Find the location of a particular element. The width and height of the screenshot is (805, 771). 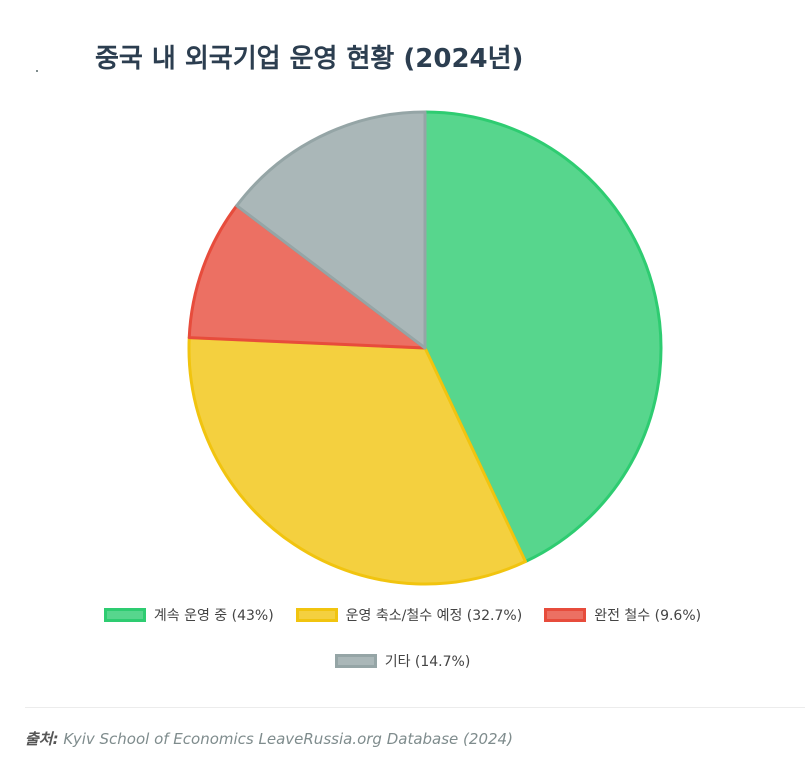

legend-swatch-other is located at coordinates (355, 661).